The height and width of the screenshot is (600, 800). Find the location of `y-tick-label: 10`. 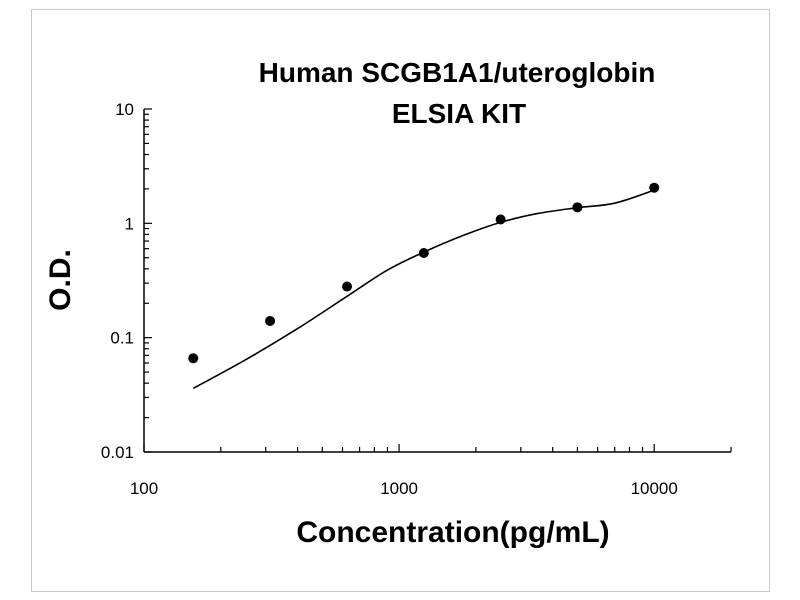

y-tick-label: 10 is located at coordinates (124, 109).